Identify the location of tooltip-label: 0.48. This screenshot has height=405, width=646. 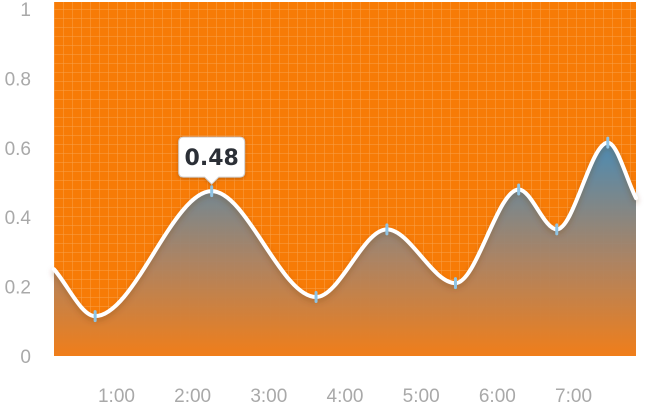
(212, 158).